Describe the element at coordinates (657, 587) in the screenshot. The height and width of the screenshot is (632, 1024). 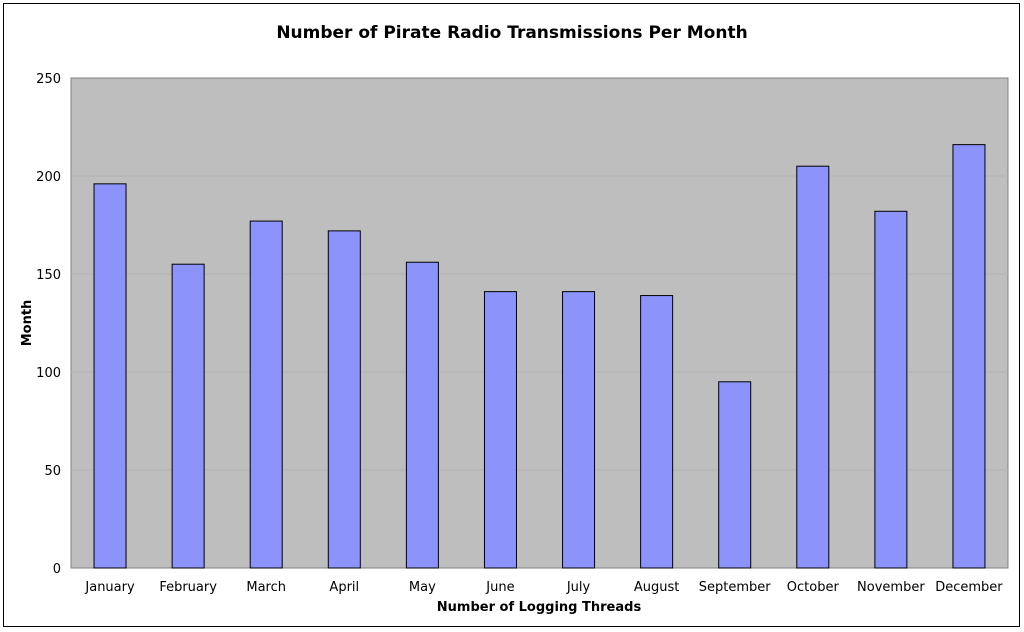
I see `x-tick-label-august: August` at that location.